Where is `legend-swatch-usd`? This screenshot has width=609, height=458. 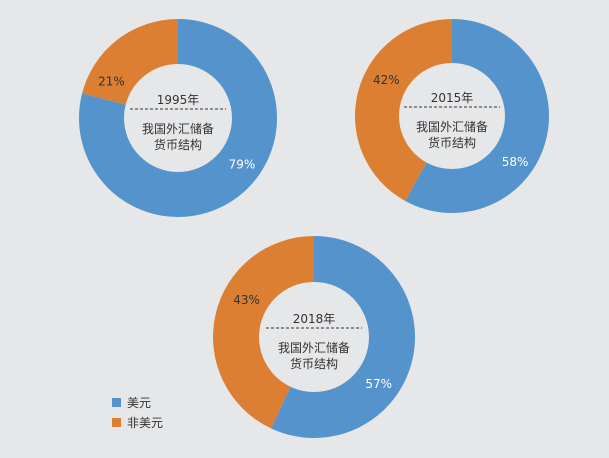 legend-swatch-usd is located at coordinates (116, 402).